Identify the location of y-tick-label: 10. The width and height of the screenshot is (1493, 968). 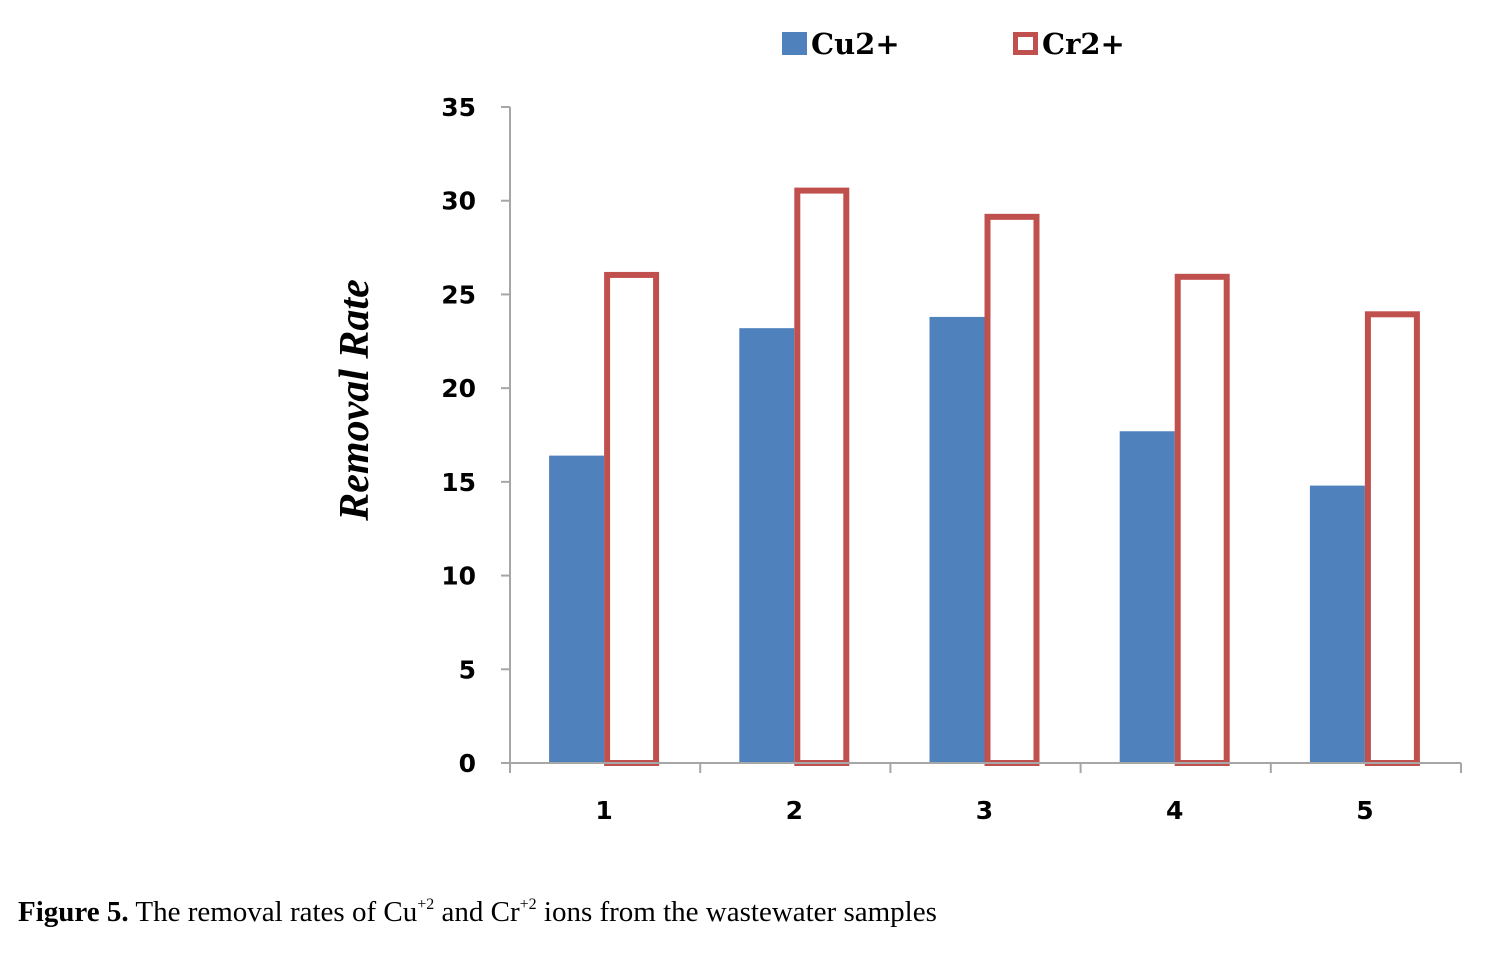
(458, 576).